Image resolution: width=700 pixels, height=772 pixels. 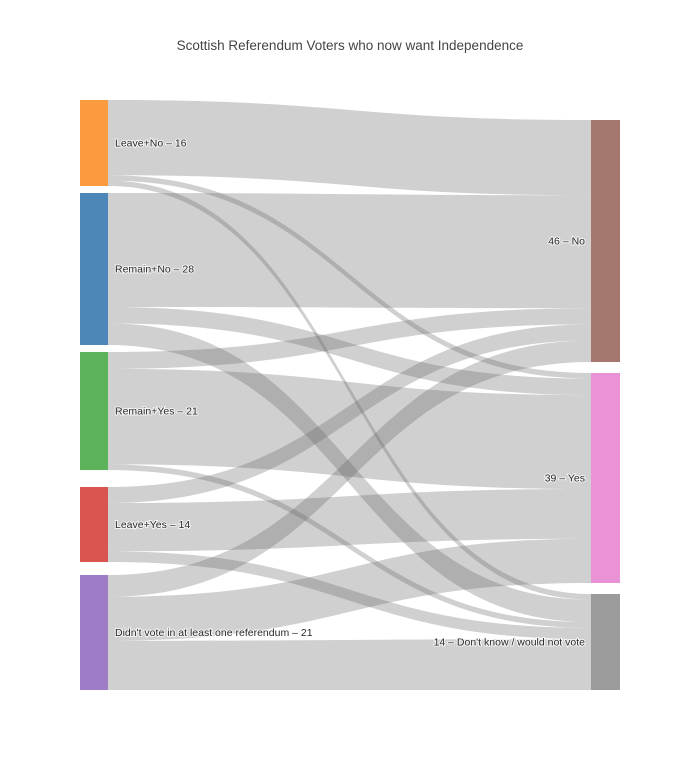 What do you see at coordinates (349, 664) in the screenshot?
I see `sankey-link-didnt_vote-dk` at bounding box center [349, 664].